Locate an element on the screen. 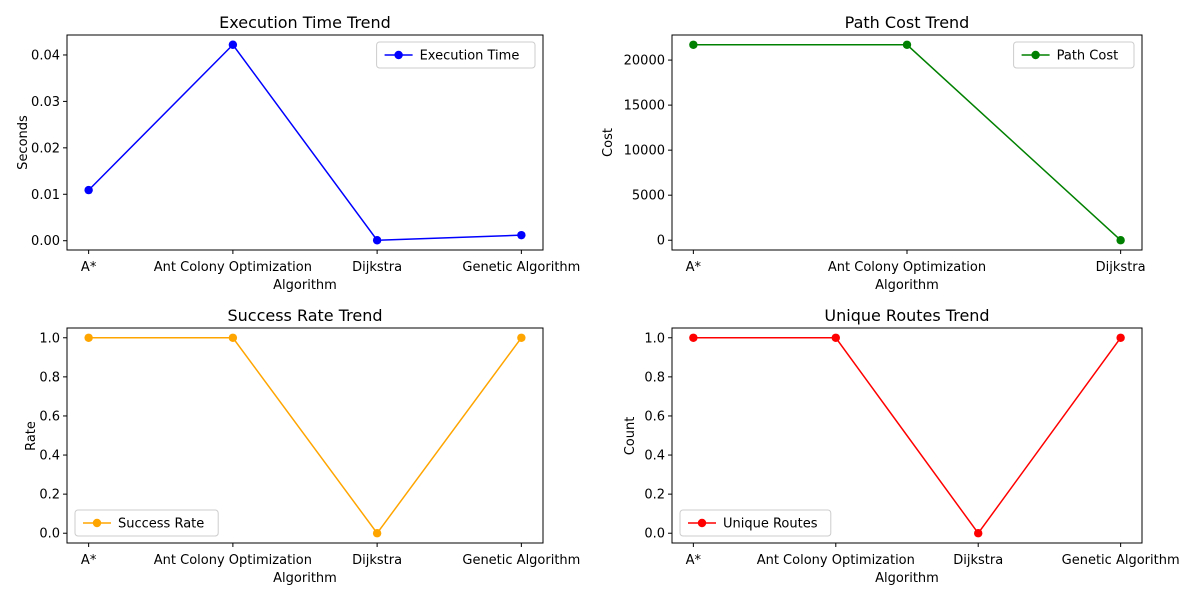  legend: Unique Routes is located at coordinates (755, 523).